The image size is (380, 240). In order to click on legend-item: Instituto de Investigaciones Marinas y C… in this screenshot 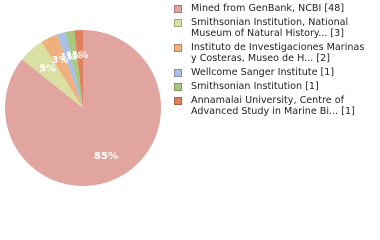, I will do `click(272, 53)`.